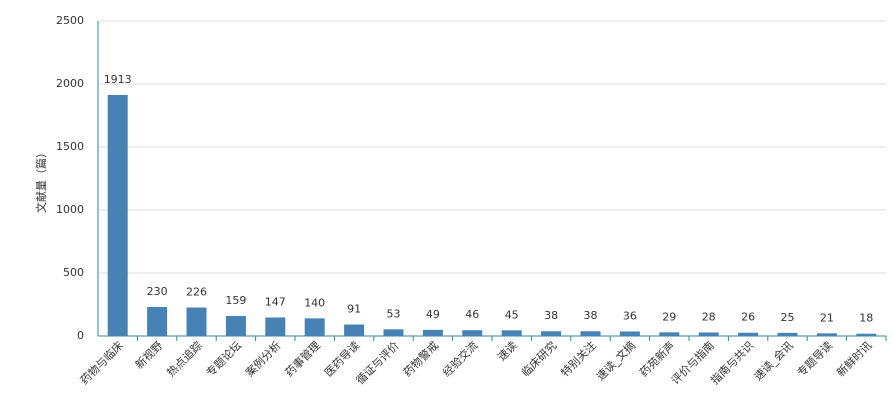 This screenshot has width=894, height=420. Describe the element at coordinates (341, 358) in the screenshot. I see `x-tick-label: 医药导读` at that location.